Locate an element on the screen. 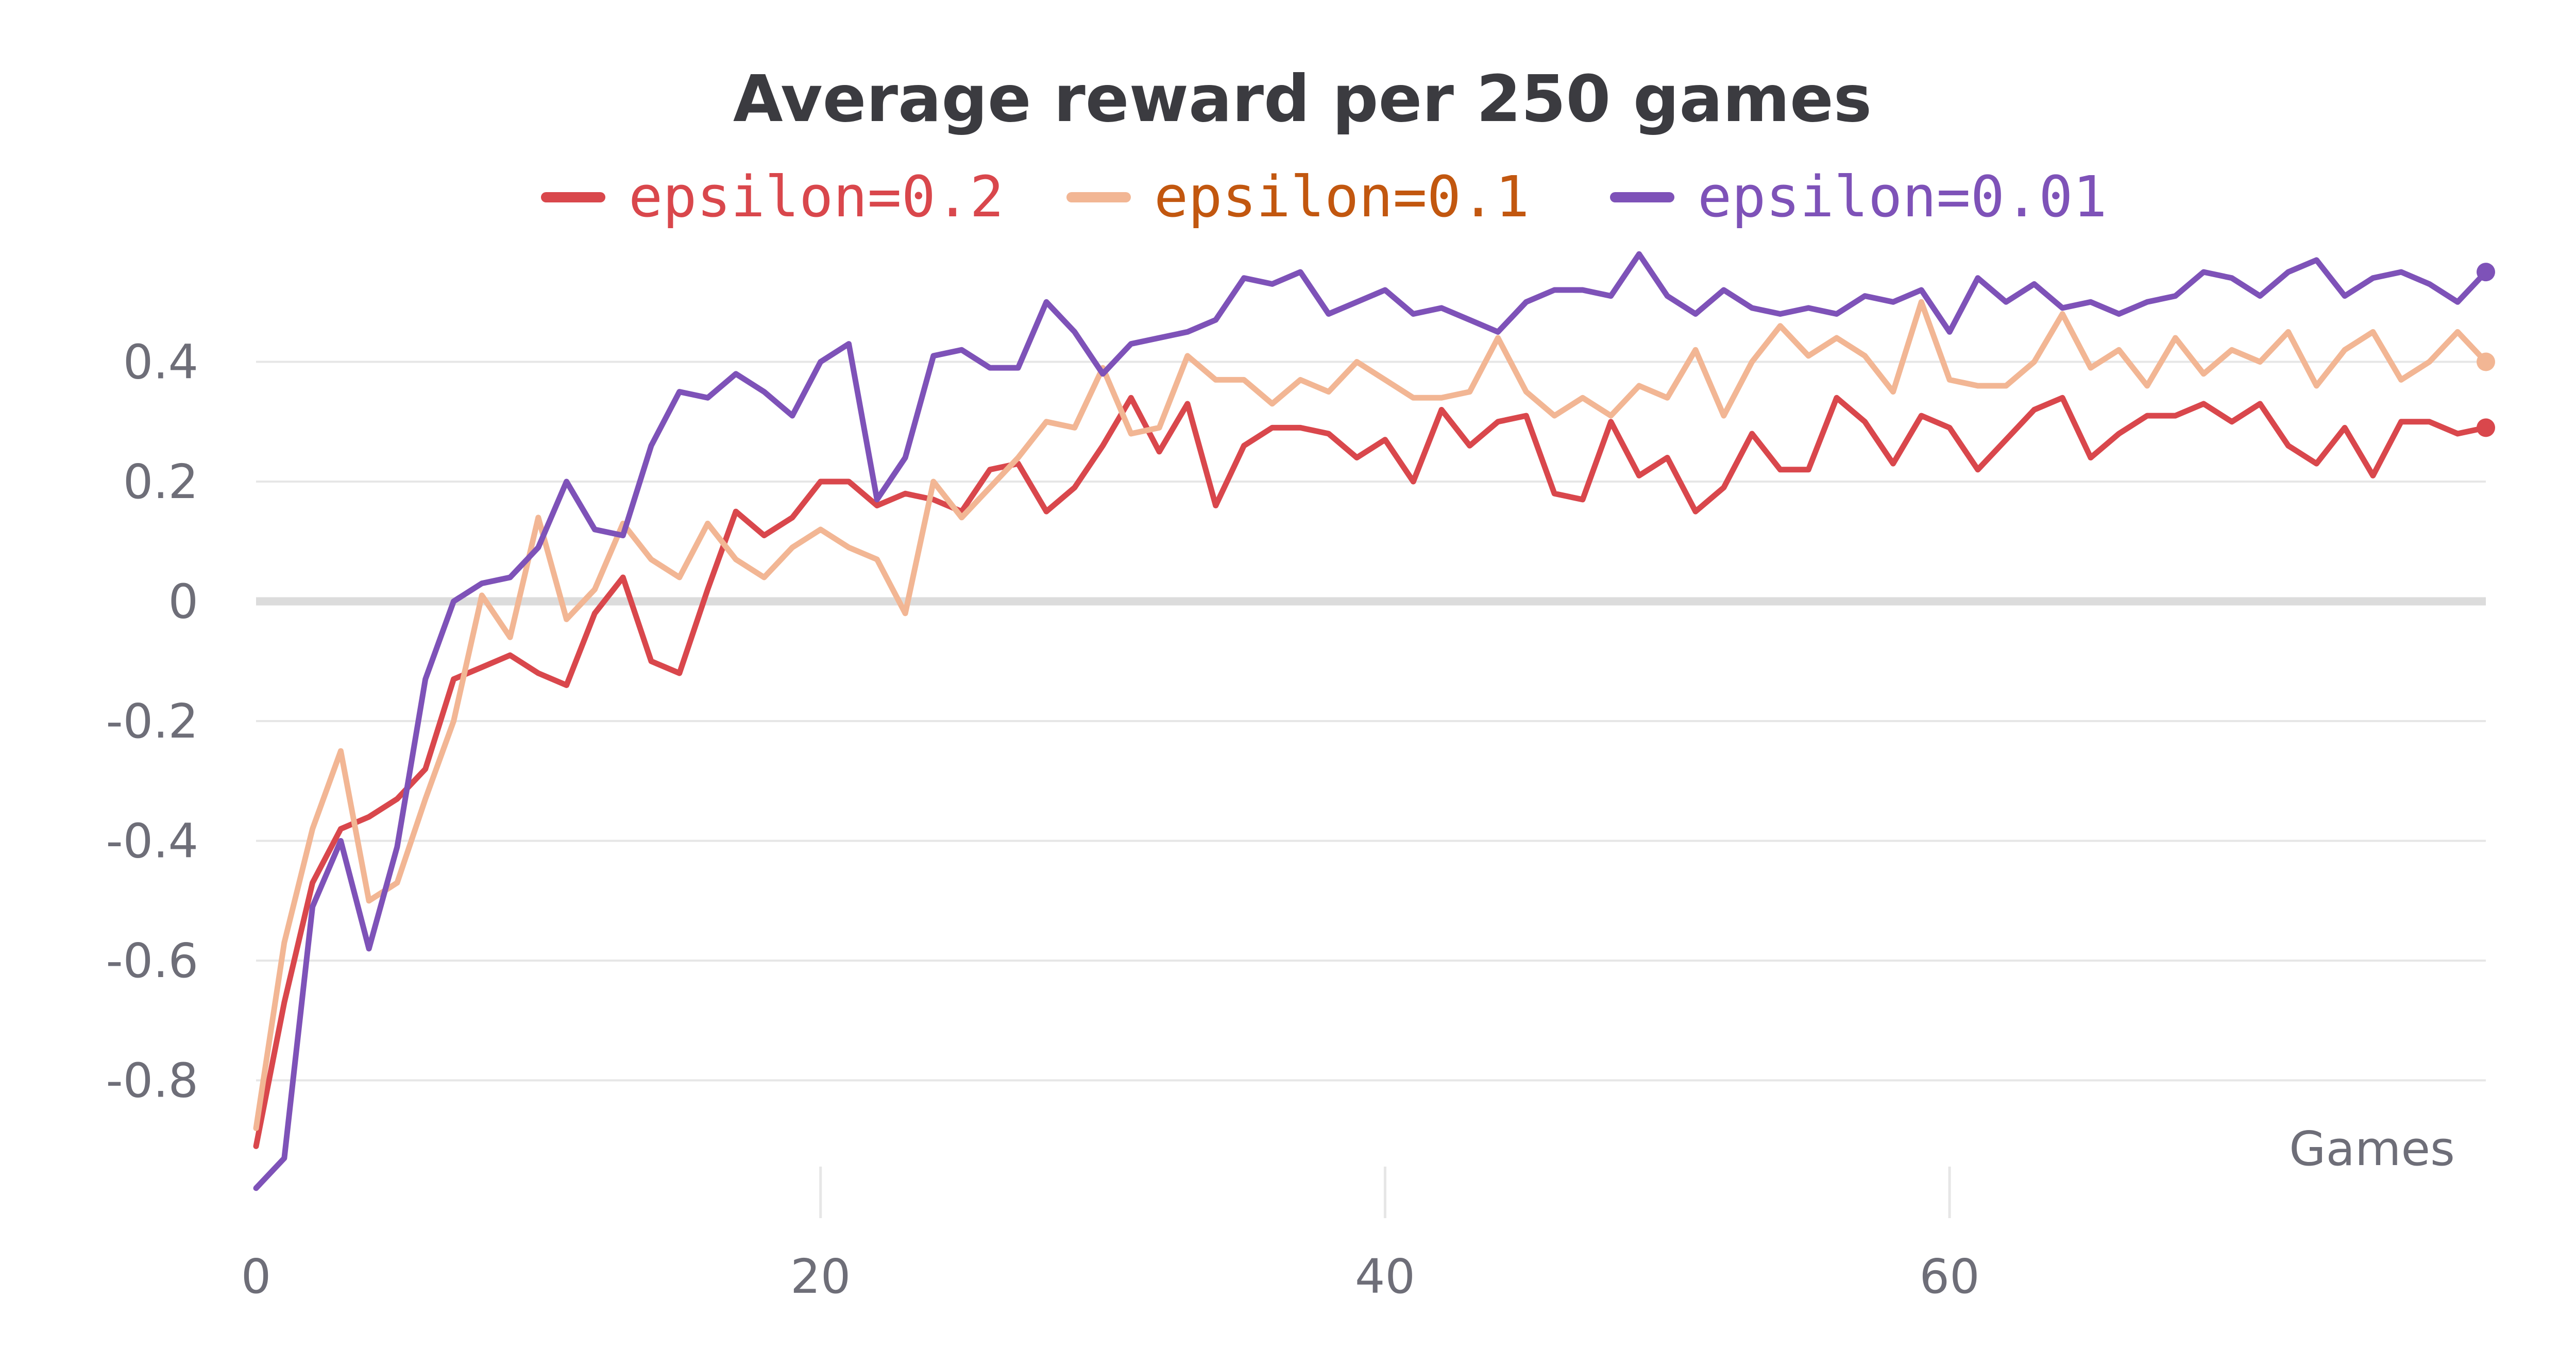 The width and height of the screenshot is (2576, 1368). legend-label-2: epsilon=0.01 is located at coordinates (1902, 197).